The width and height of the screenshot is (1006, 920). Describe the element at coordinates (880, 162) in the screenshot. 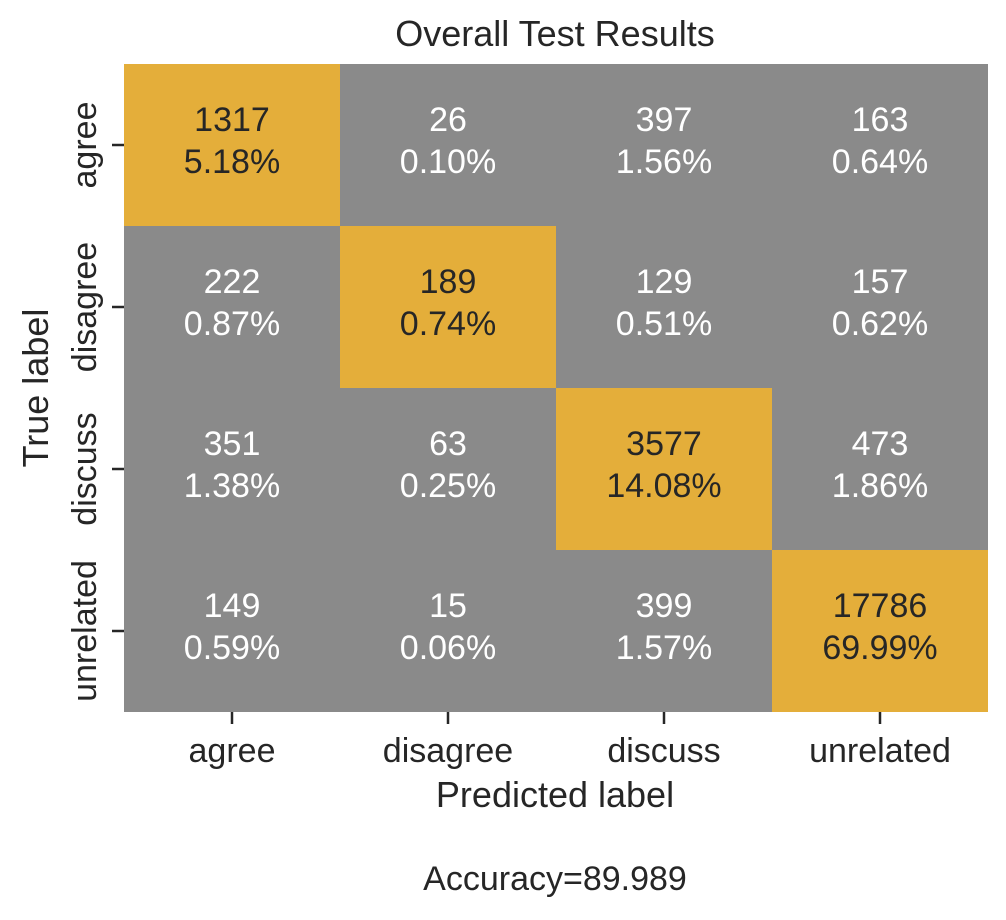

I see `cell-percent-label: 0.64%` at that location.